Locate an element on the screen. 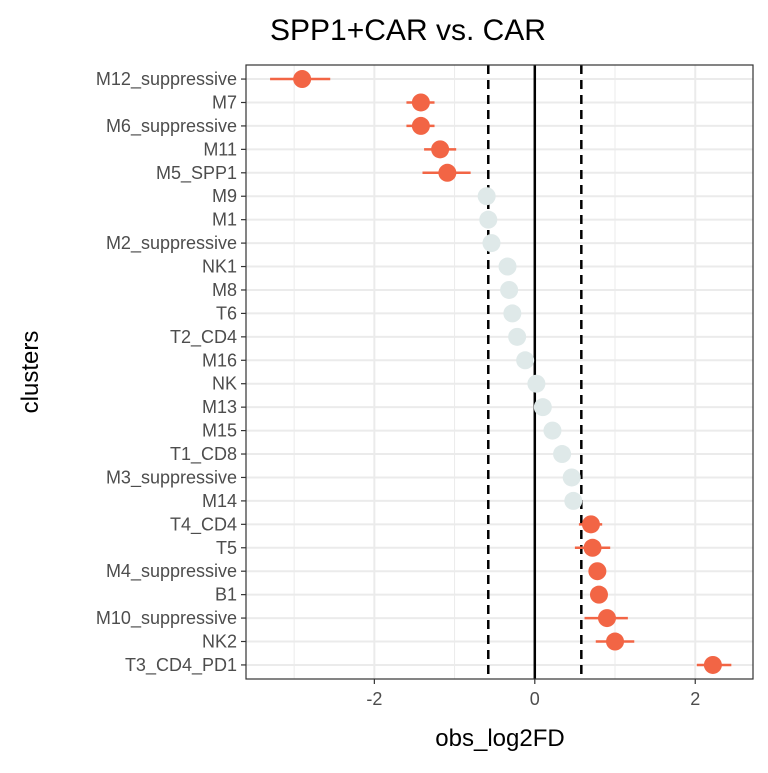 Image resolution: width=768 pixels, height=773 pixels. y-tick-label-M14: M14 is located at coordinates (219, 501).